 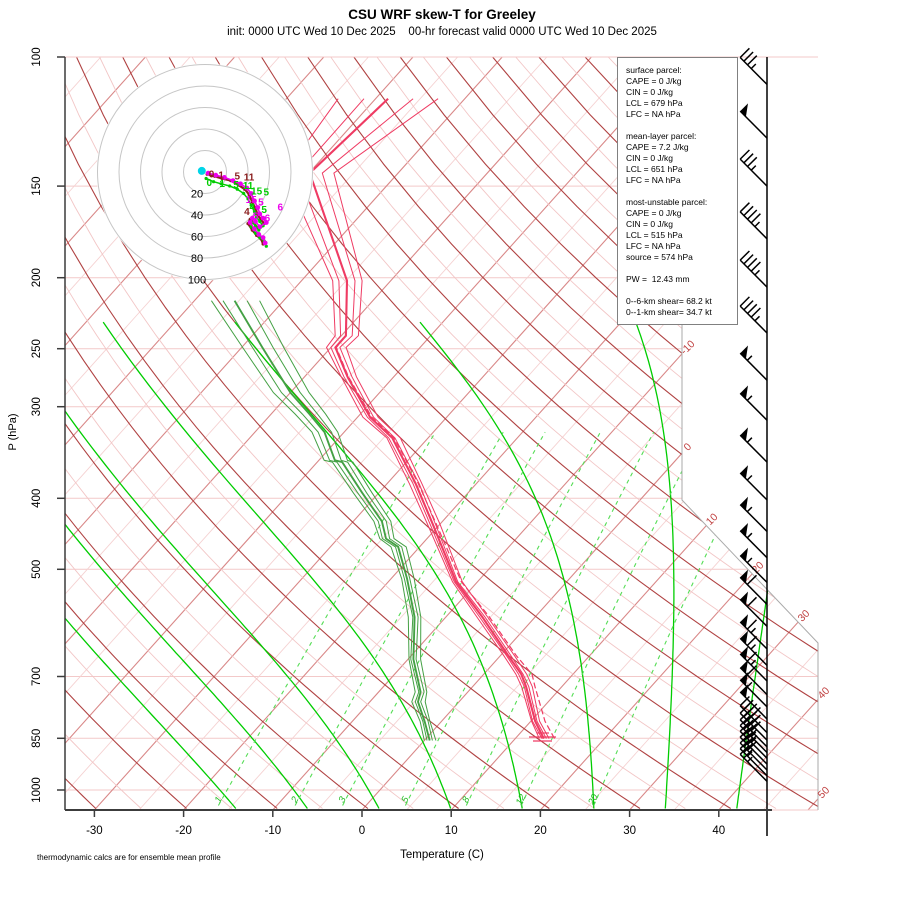 What do you see at coordinates (201, 170) in the screenshot?
I see `storm-motion-marker` at bounding box center [201, 170].